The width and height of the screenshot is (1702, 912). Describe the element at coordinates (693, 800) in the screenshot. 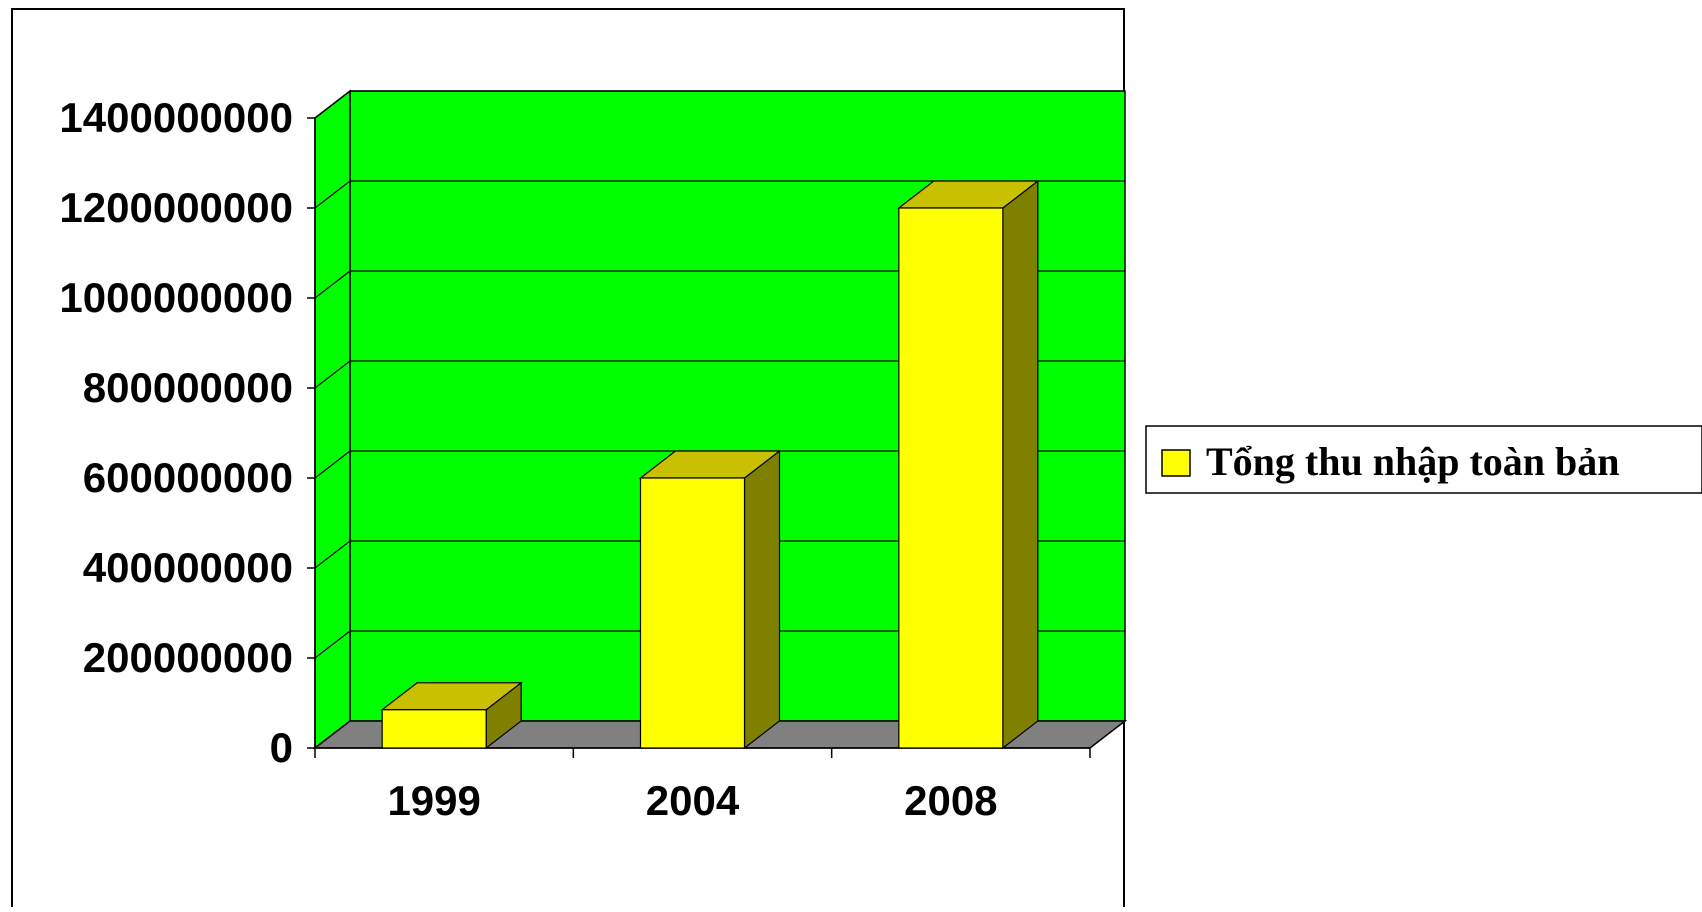

I see `x-tick-label: 2004` at that location.